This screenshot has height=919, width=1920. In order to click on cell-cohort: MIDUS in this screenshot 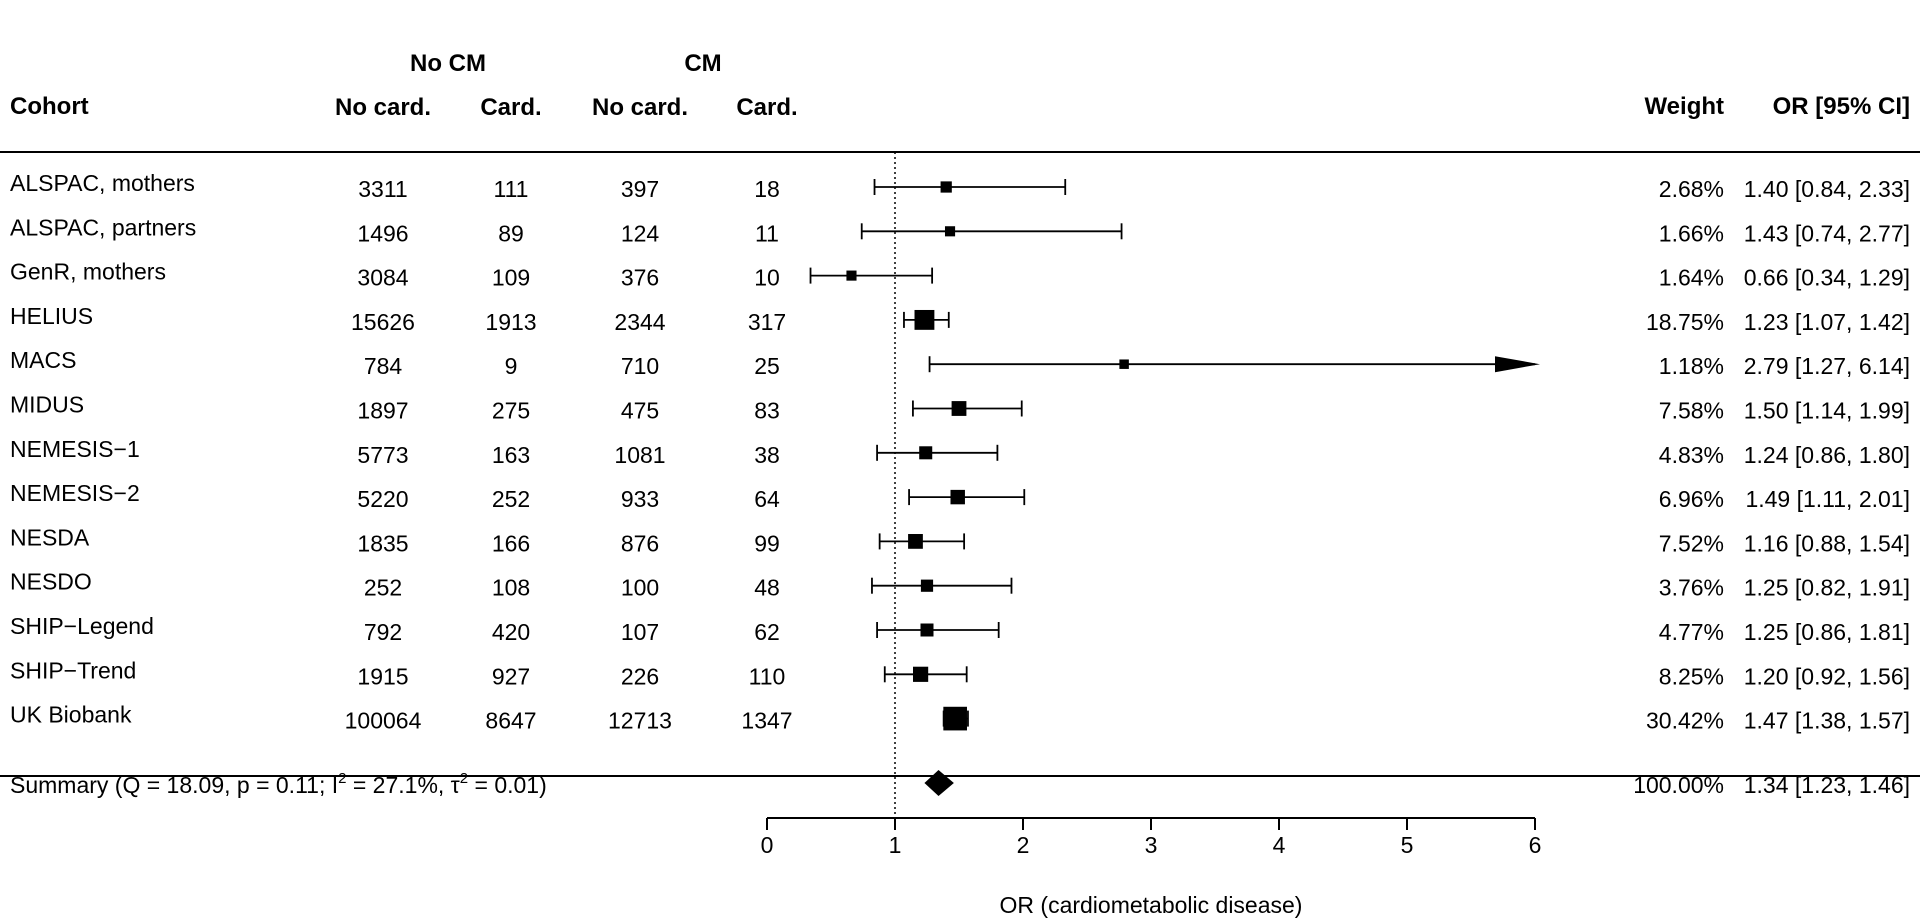, I will do `click(47, 405)`.